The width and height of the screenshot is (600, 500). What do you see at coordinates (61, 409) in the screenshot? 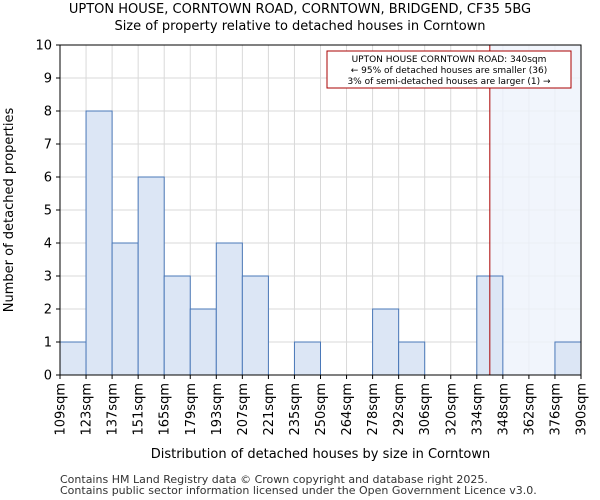
I see `x-tick-label-0: 109sqm` at bounding box center [61, 409].